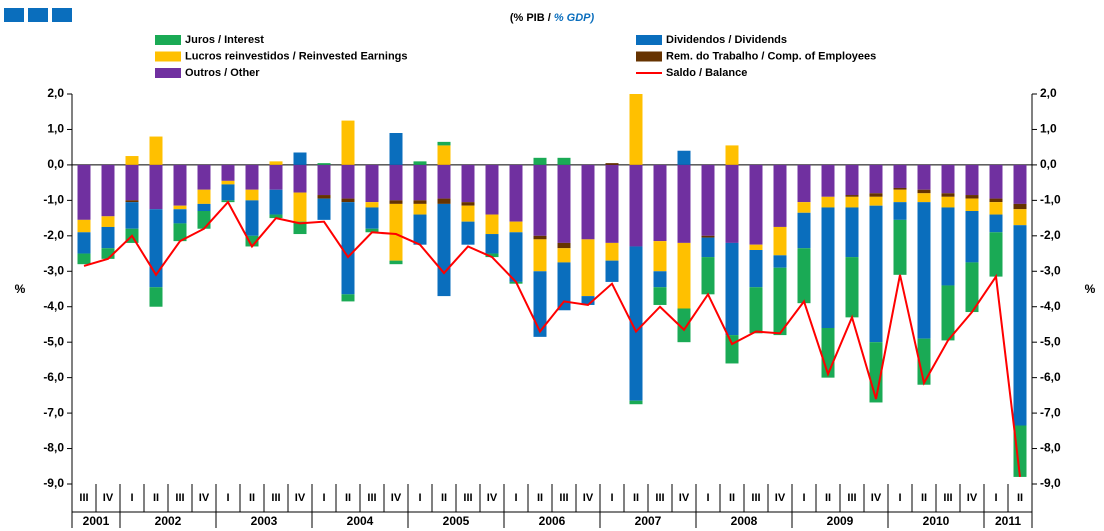 The image size is (1104, 531). What do you see at coordinates (1050, 306) in the screenshot?
I see `y2-tick-label: -4,0` at bounding box center [1050, 306].